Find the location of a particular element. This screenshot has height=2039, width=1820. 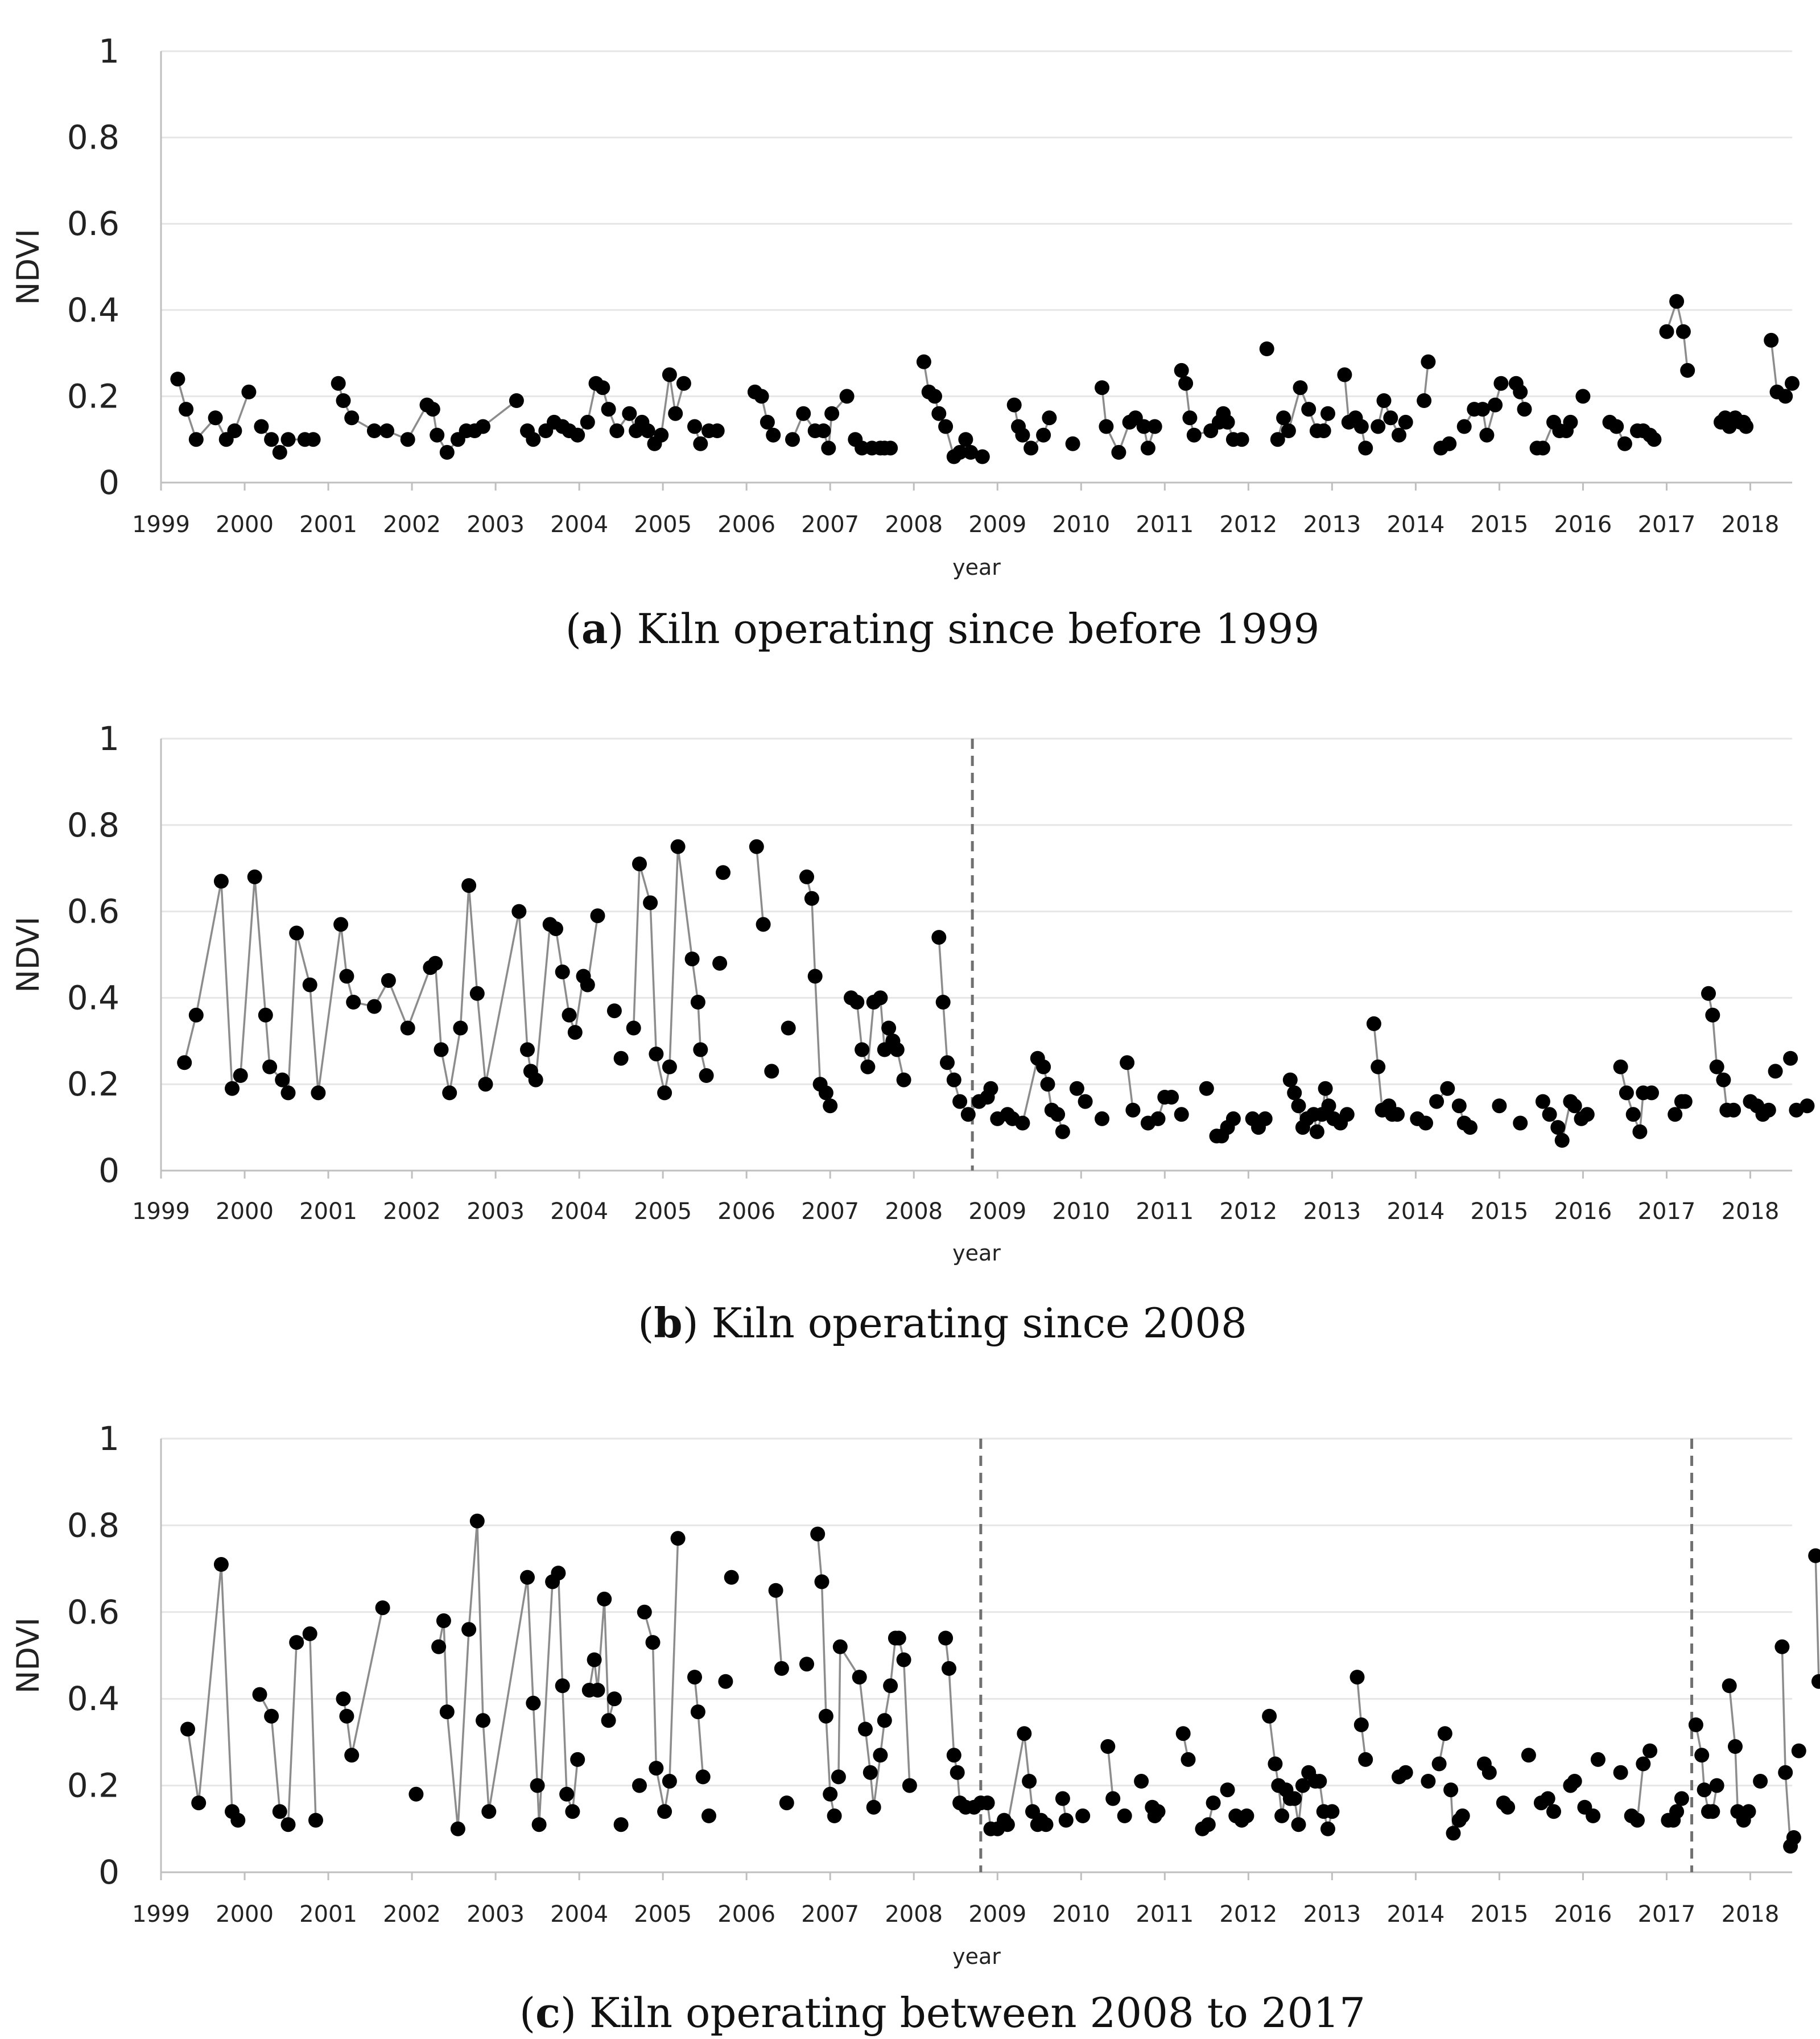

x-tick-label: 2000 is located at coordinates (245, 1914).